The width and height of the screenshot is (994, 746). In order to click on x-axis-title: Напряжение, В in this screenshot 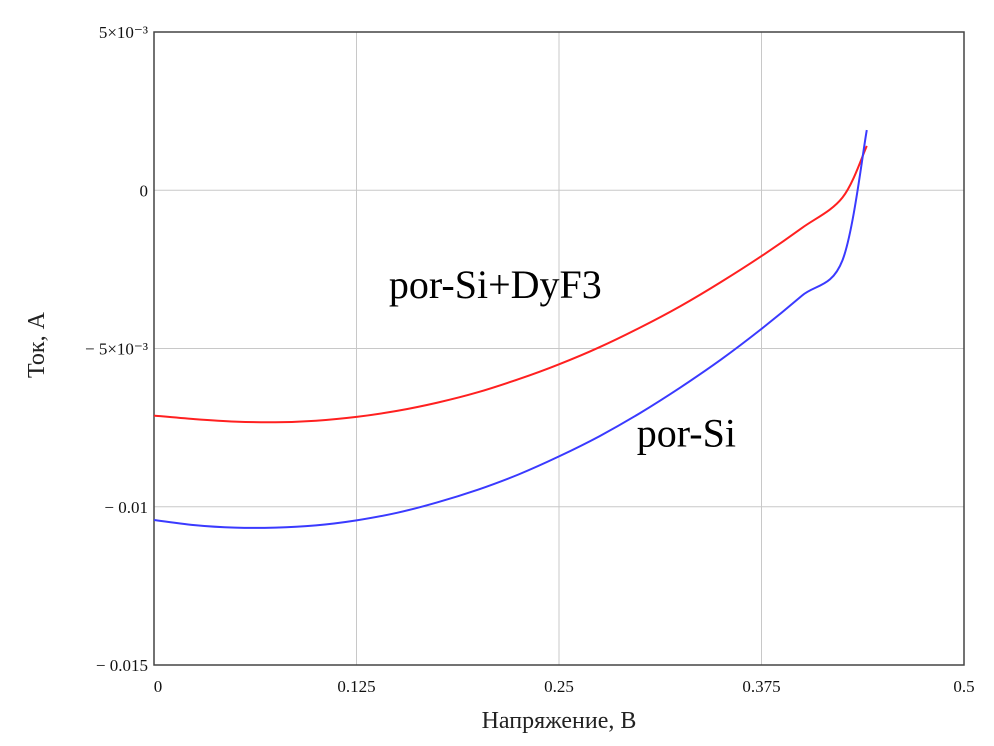, I will do `click(559, 721)`.